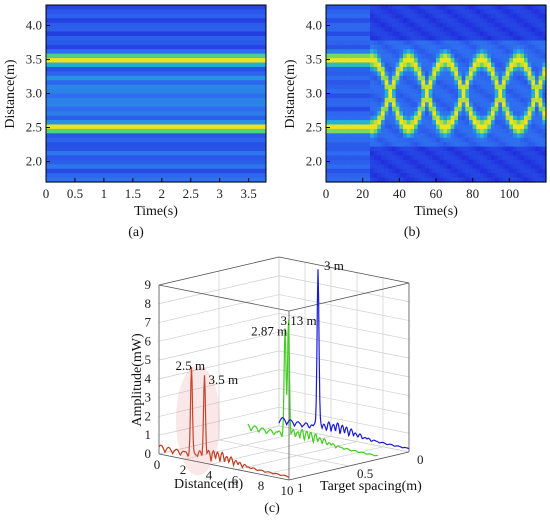 The height and width of the screenshot is (520, 550). I want to click on spectrum-series, so click(312, 388).